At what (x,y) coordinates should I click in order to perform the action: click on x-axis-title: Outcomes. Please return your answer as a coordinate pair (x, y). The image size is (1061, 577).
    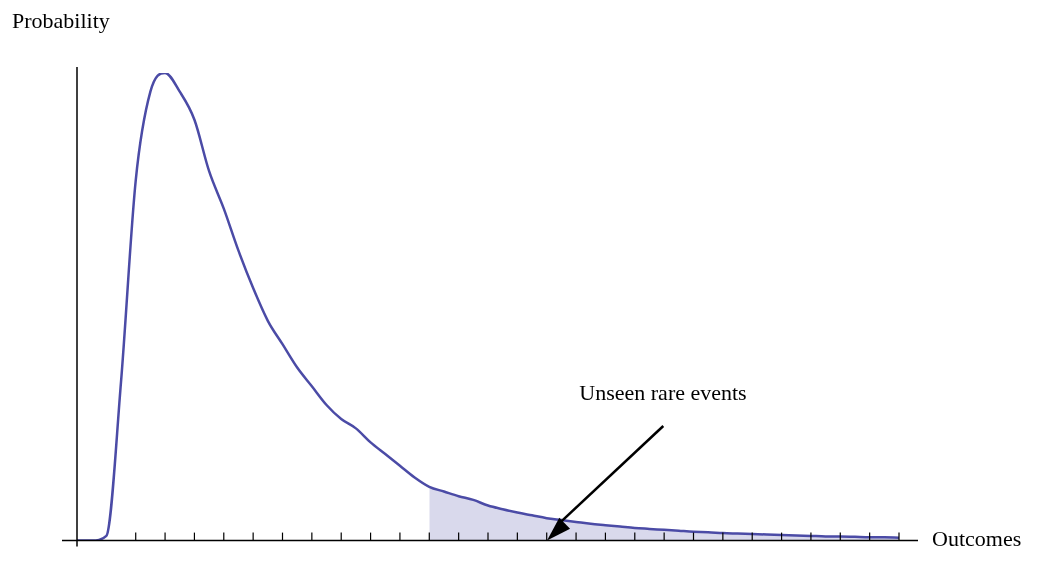
    Looking at the image, I should click on (977, 538).